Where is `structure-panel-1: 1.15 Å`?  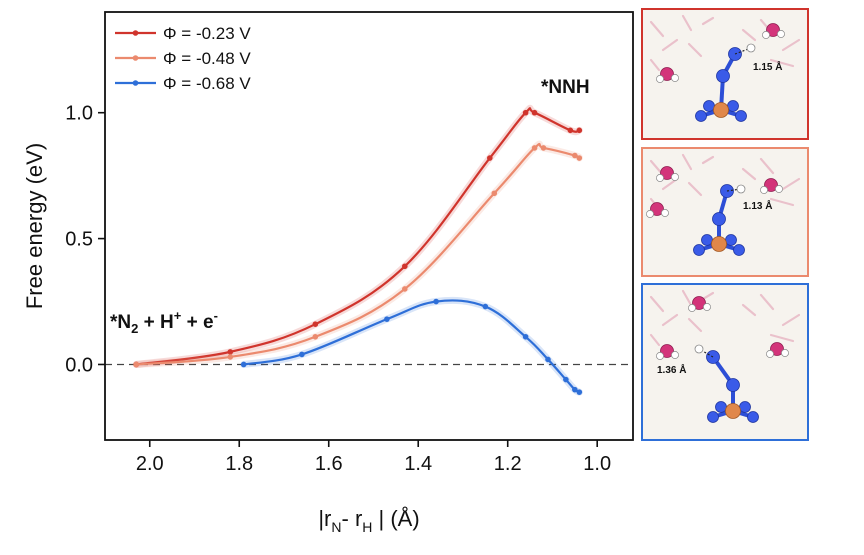
structure-panel-1: 1.15 Å is located at coordinates (725, 74).